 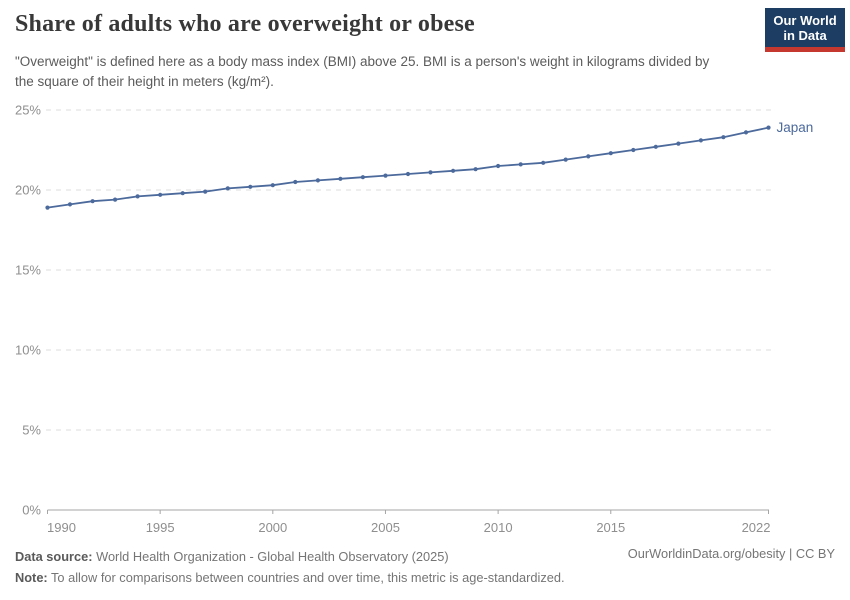 What do you see at coordinates (28, 110) in the screenshot?
I see `y-tick-label: 25%` at bounding box center [28, 110].